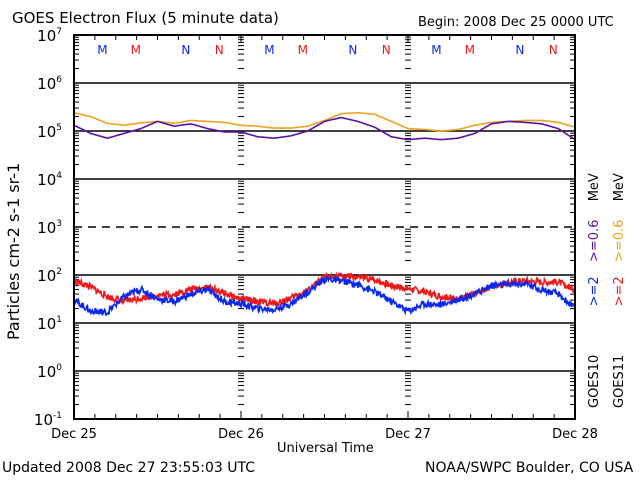 The height and width of the screenshot is (480, 640). What do you see at coordinates (619, 241) in the screenshot?
I see `legend-goes11-e06: >=0.6` at bounding box center [619, 241].